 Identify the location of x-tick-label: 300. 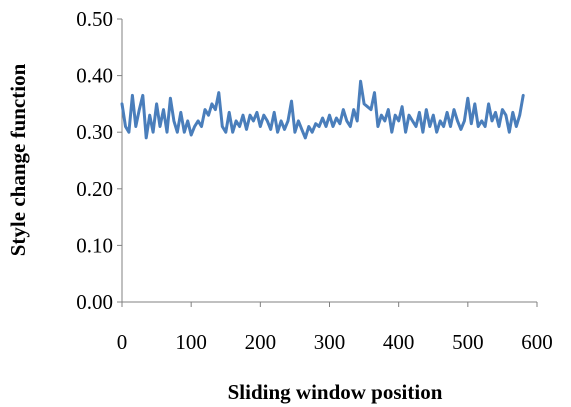
(330, 342).